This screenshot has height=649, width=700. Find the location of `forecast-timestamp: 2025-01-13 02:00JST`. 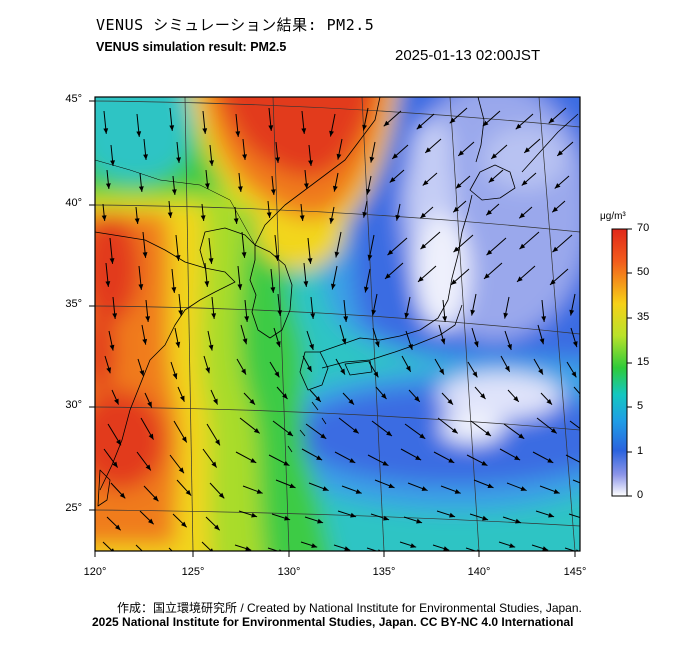

forecast-timestamp: 2025-01-13 02:00JST is located at coordinates (468, 55).